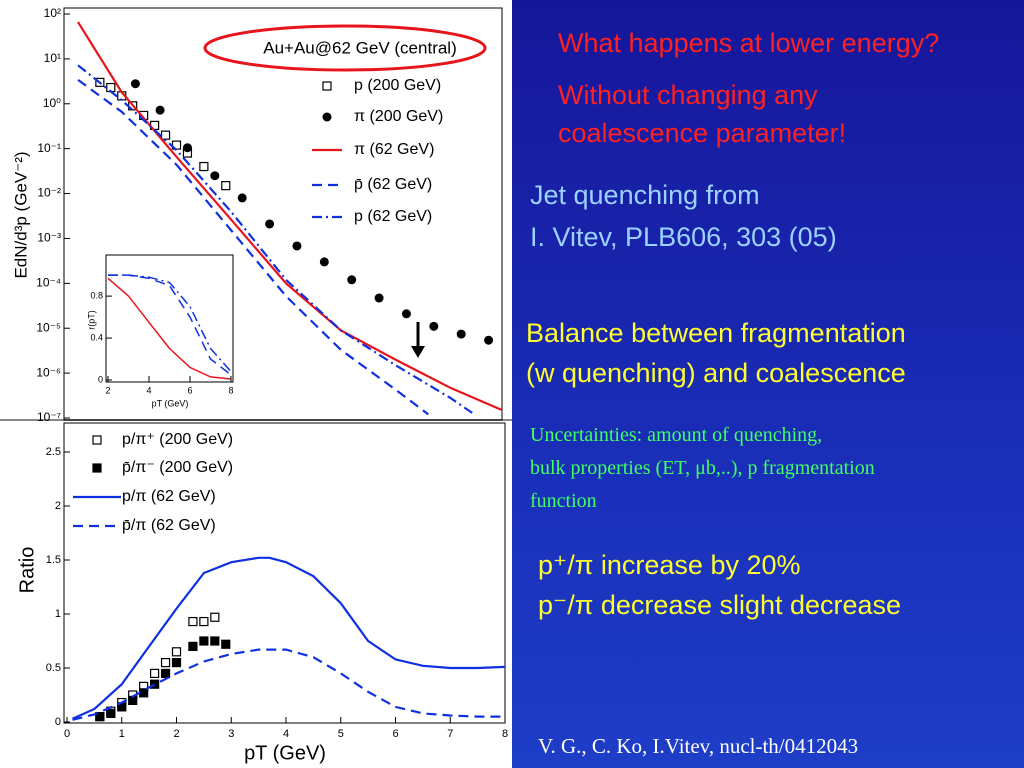 The width and height of the screenshot is (1024, 768). I want to click on y-axis-label: EdN/d³p (GeV⁻²), so click(20, 214).